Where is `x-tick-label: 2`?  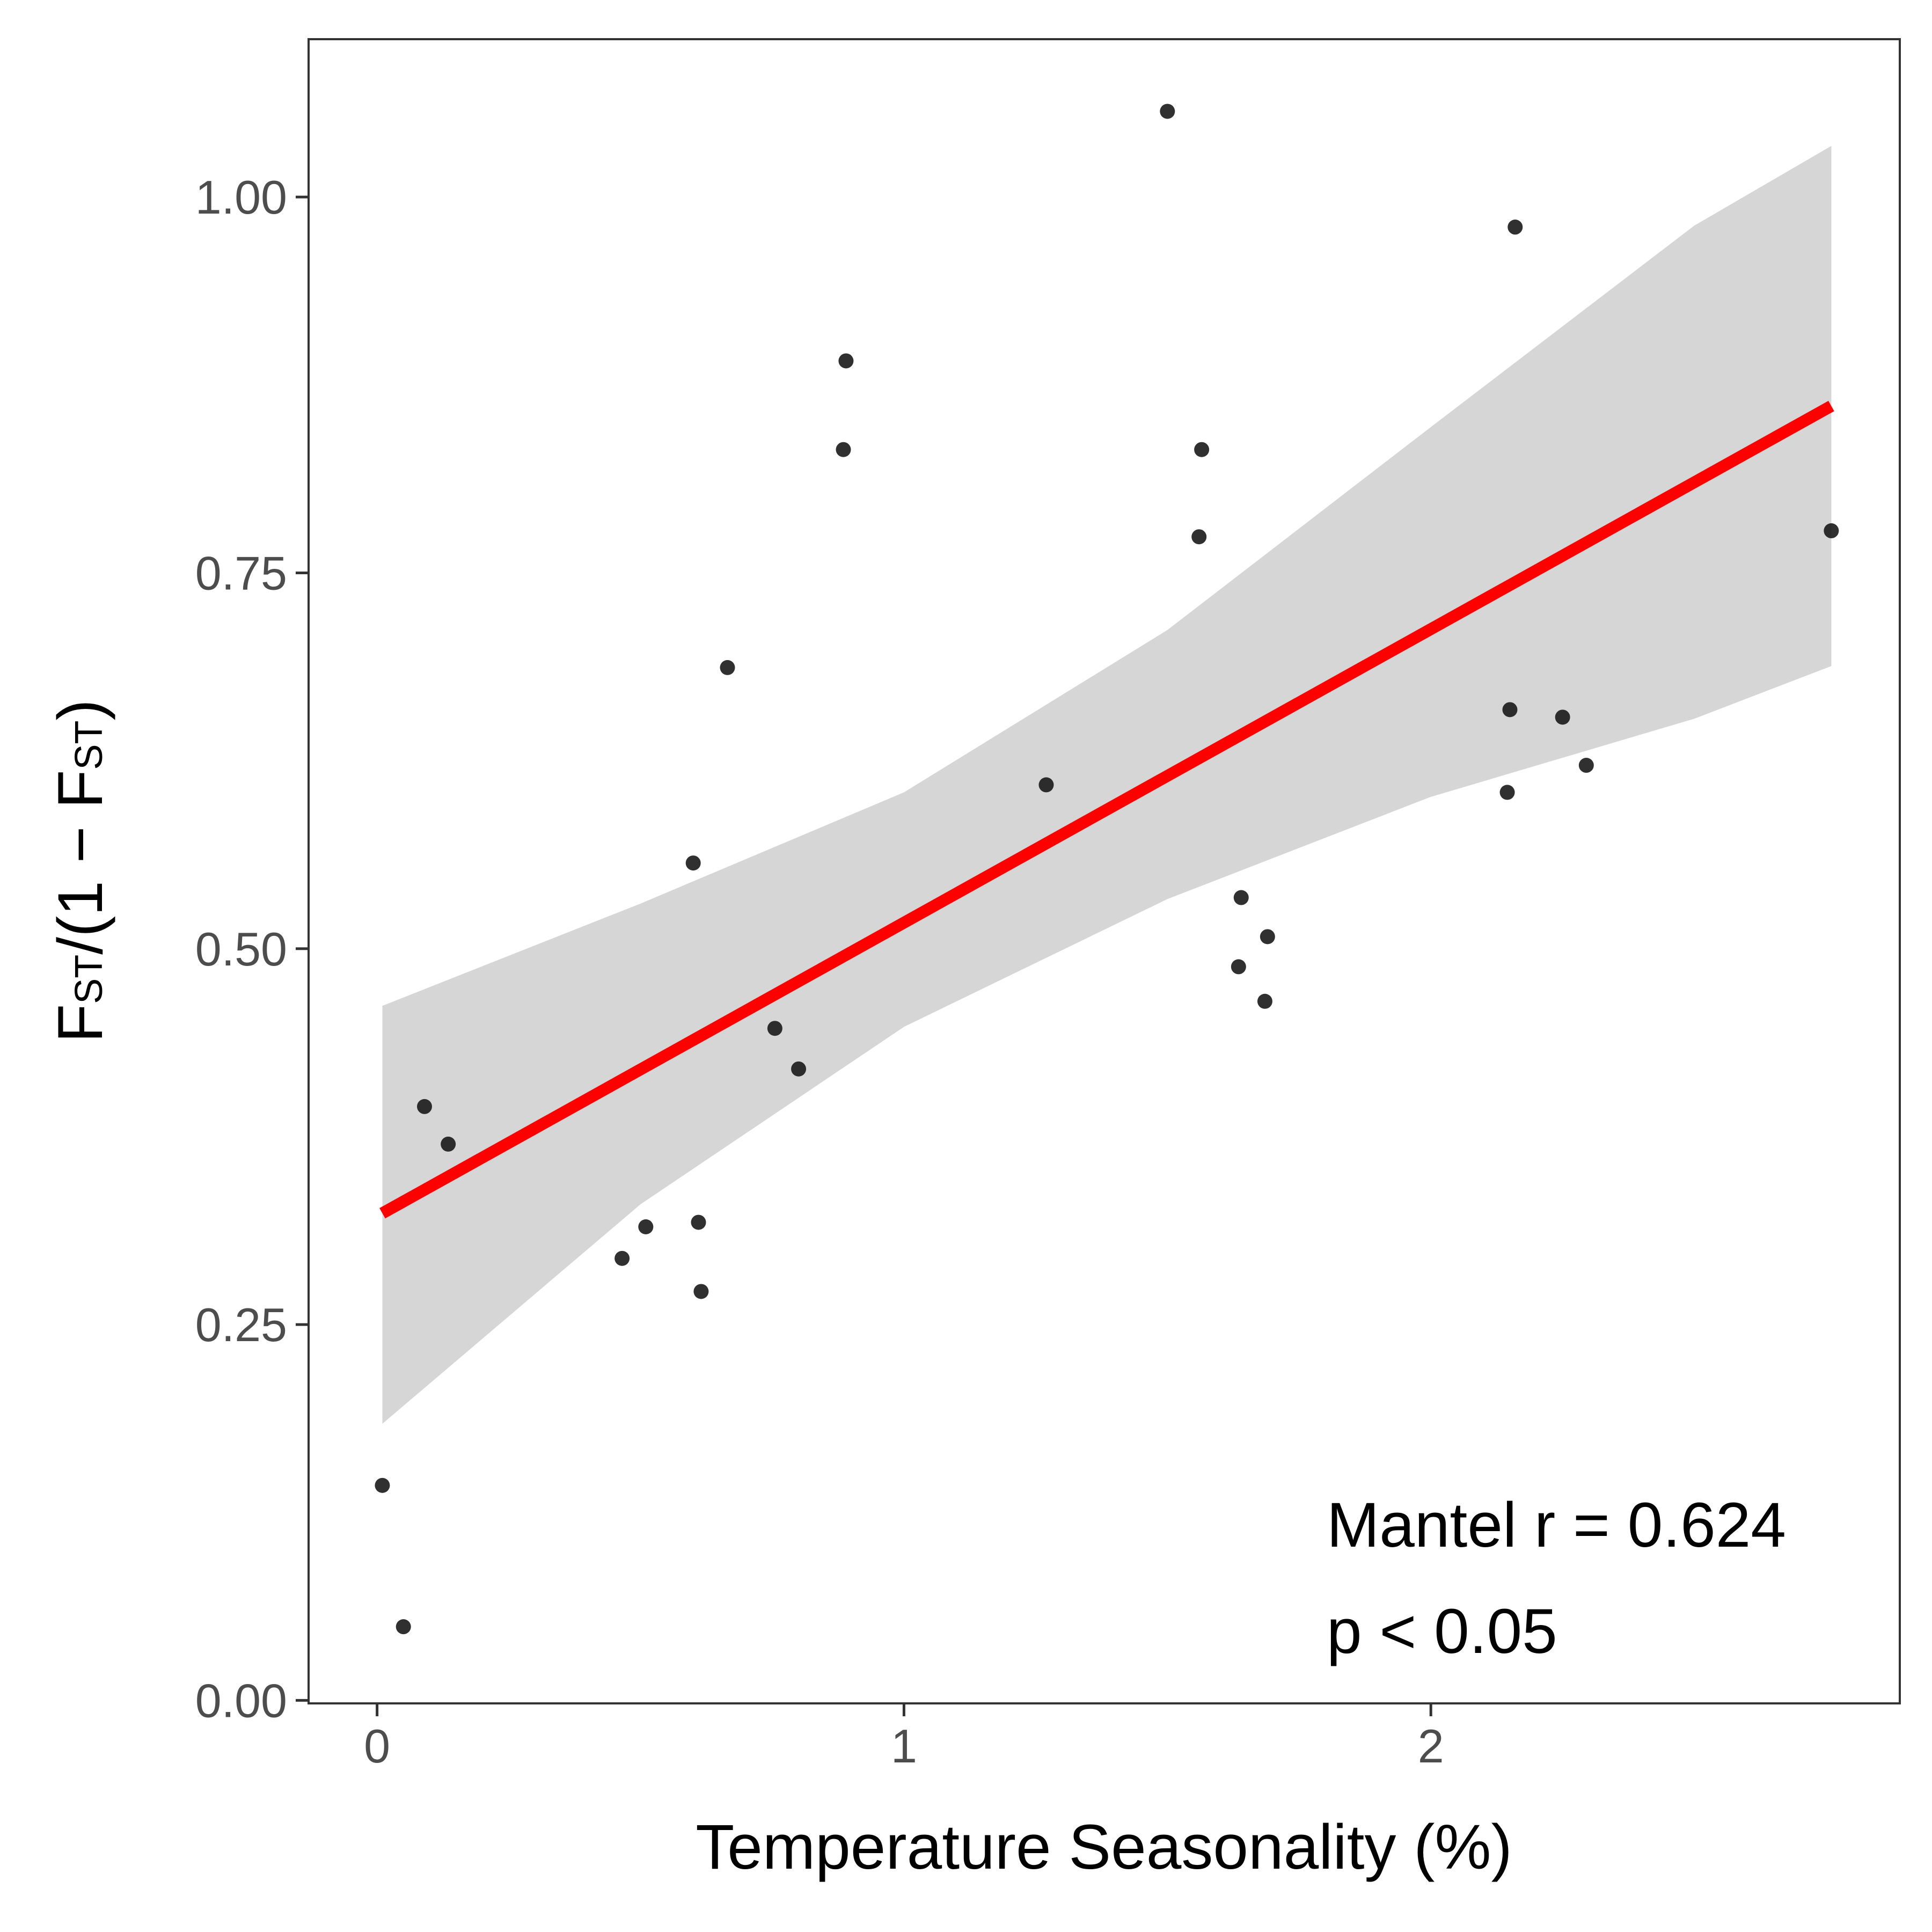
x-tick-label: 2 is located at coordinates (1431, 1746).